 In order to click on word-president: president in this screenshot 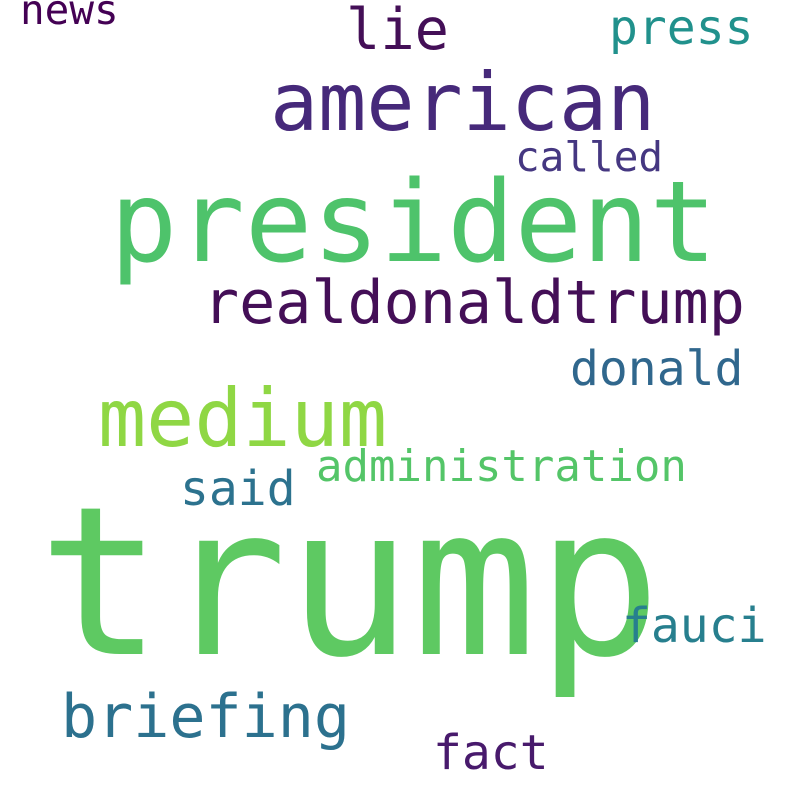, I will do `click(413, 223)`.